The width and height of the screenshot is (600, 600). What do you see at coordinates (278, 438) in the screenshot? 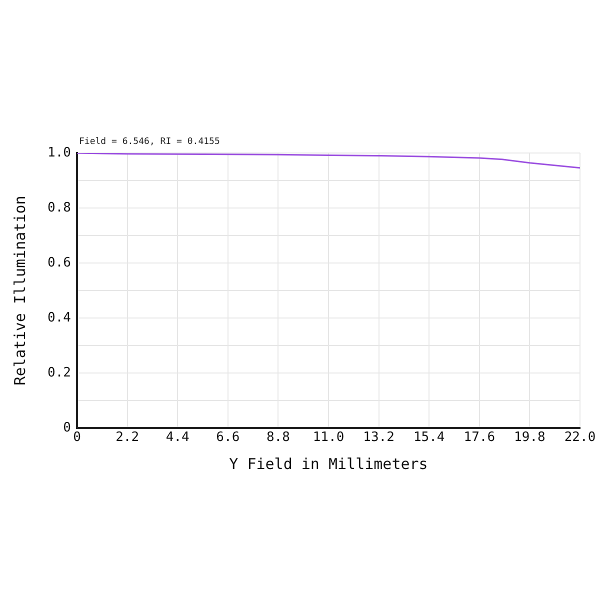
I see `x-tick-label: 8.8` at bounding box center [278, 438].